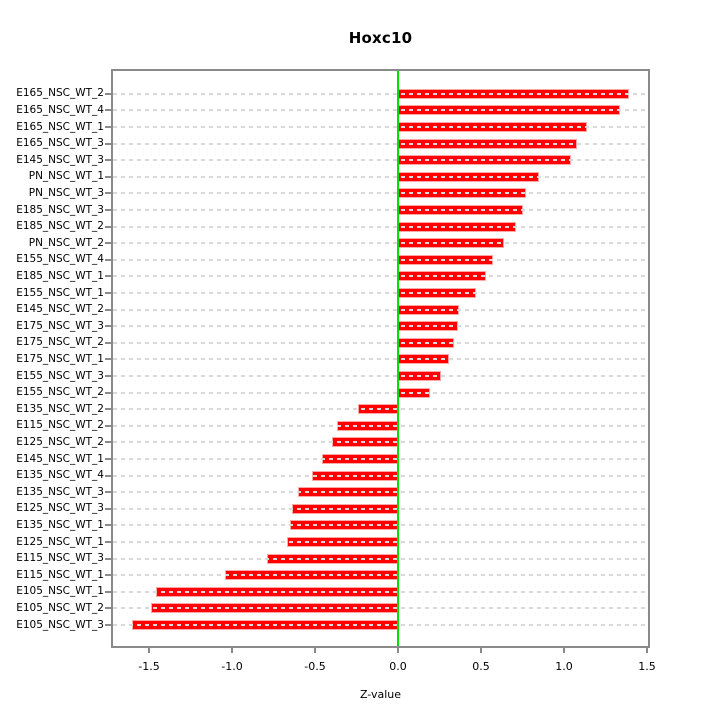  Describe the element at coordinates (564, 666) in the screenshot. I see `x-axis-tick-label: 1.0` at that location.